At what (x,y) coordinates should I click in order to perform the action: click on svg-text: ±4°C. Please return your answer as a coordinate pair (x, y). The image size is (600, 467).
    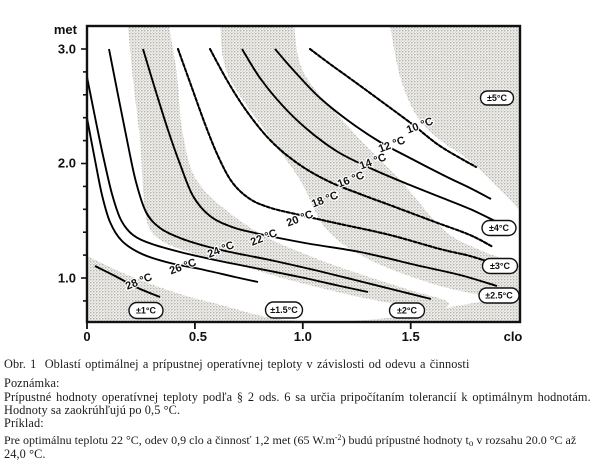
    Looking at the image, I should click on (499, 228).